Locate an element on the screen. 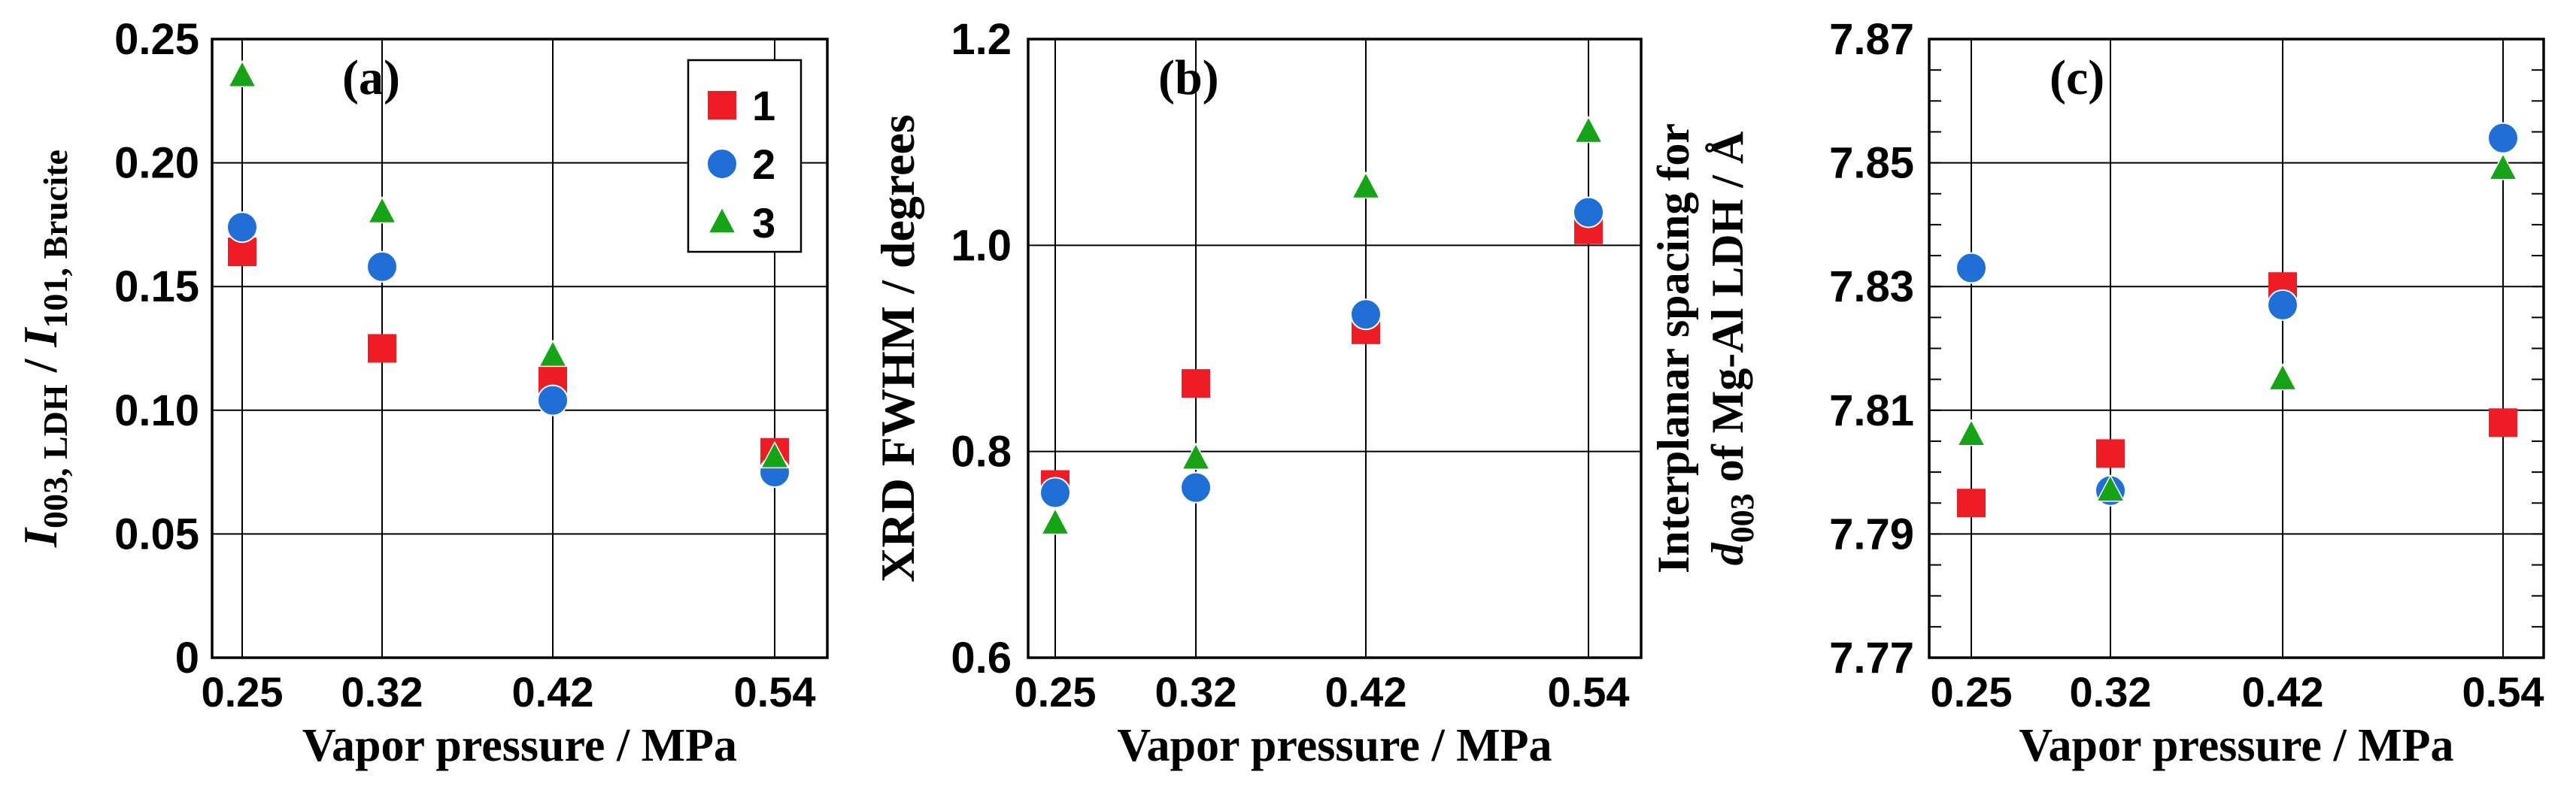 This screenshot has height=796, width=2576. legend-box is located at coordinates (745, 156).